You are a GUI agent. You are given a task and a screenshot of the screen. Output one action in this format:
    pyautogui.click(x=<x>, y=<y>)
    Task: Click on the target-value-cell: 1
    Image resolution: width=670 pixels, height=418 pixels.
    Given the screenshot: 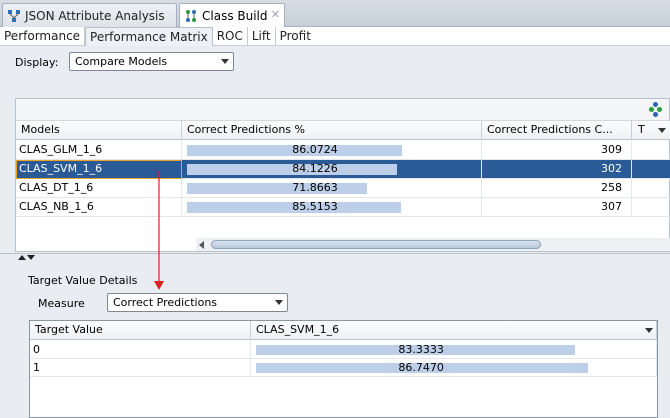 What is the action you would take?
    pyautogui.click(x=140, y=368)
    